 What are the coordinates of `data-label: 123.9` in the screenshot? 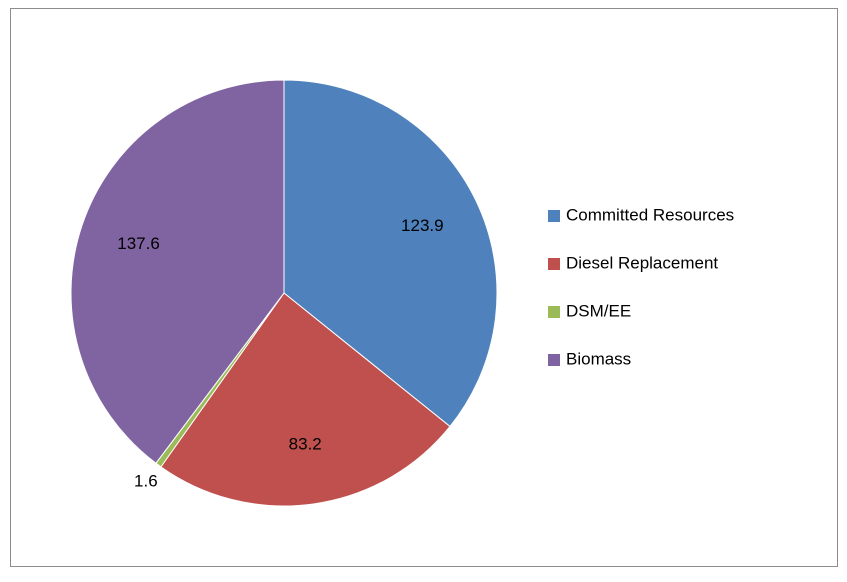 It's located at (422, 225).